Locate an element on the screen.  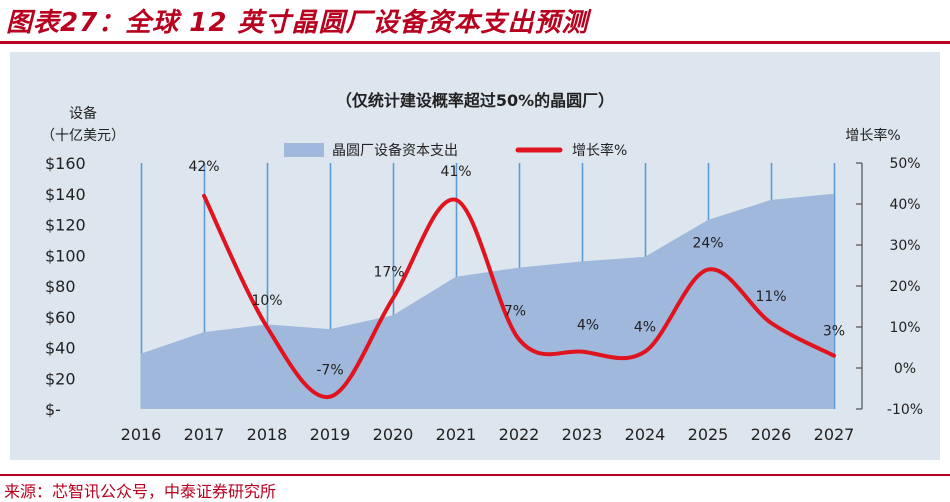
right-tick-1: 40% is located at coordinates (904, 205).